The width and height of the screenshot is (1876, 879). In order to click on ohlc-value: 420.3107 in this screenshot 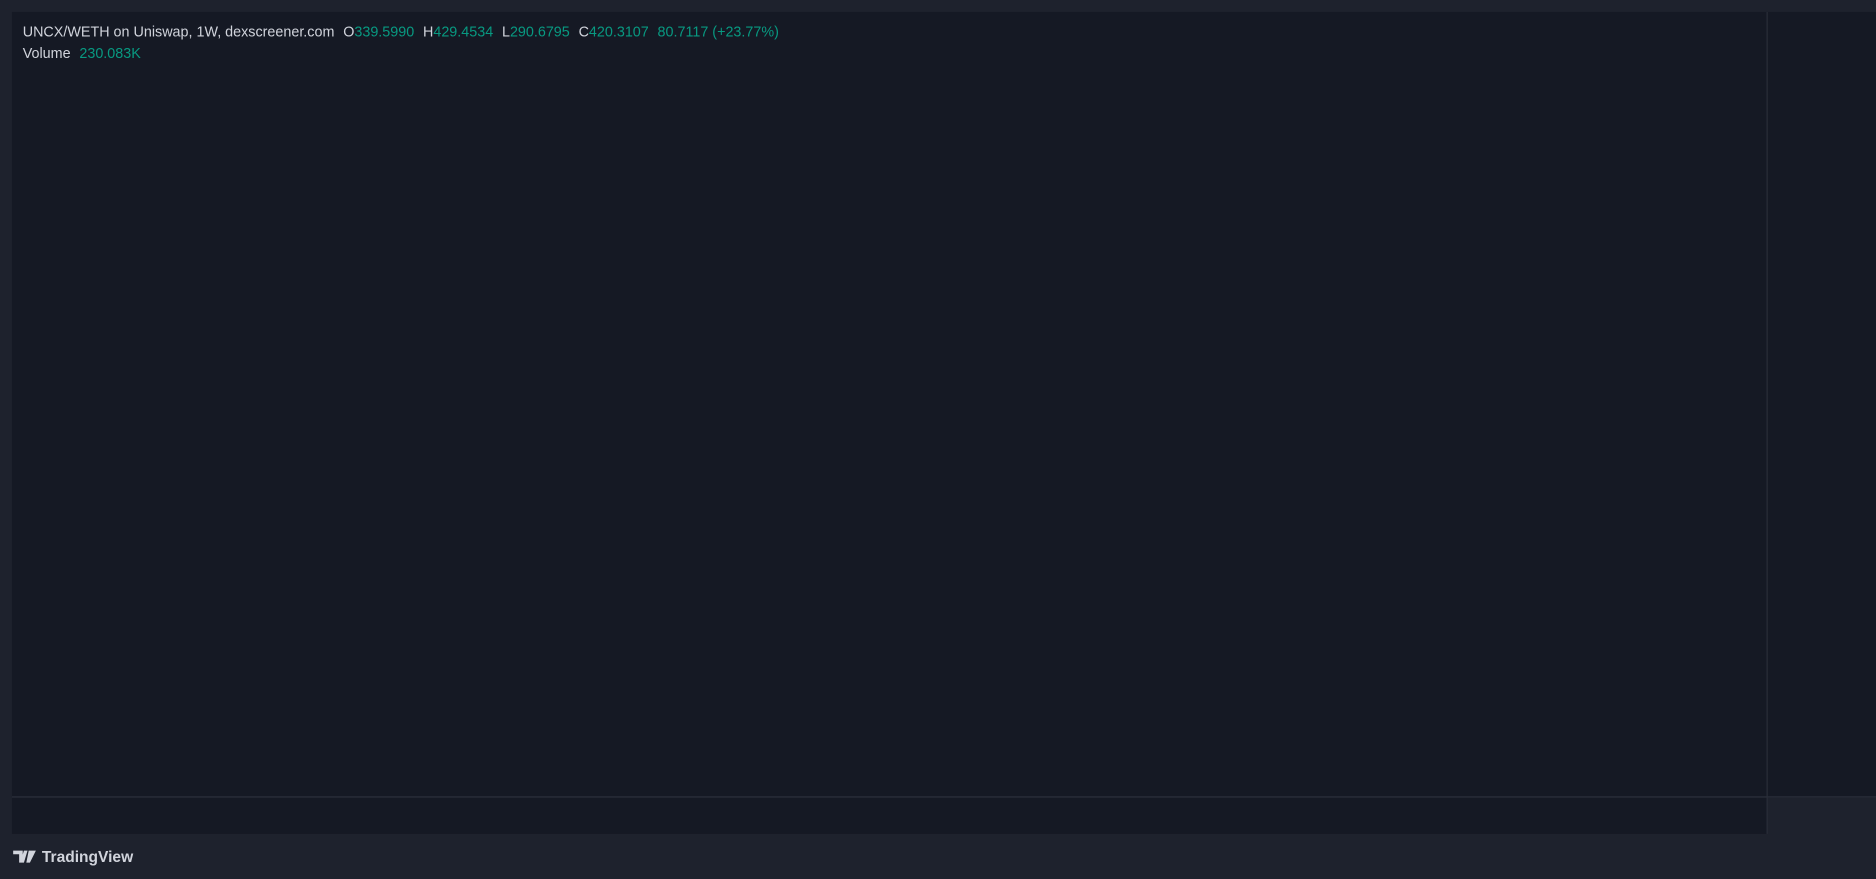, I will do `click(619, 32)`.